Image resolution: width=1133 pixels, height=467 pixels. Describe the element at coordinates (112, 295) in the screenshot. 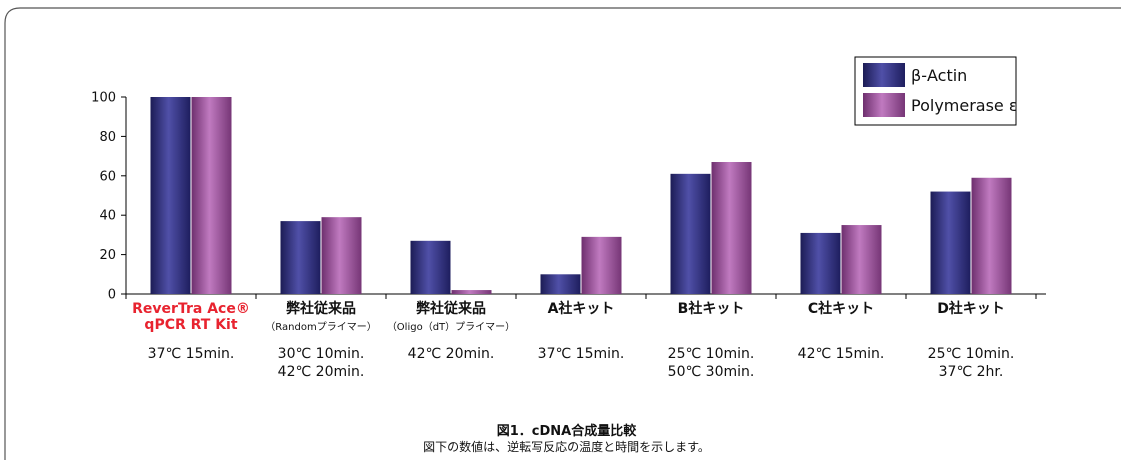

I see `y-tick-label: 0` at that location.